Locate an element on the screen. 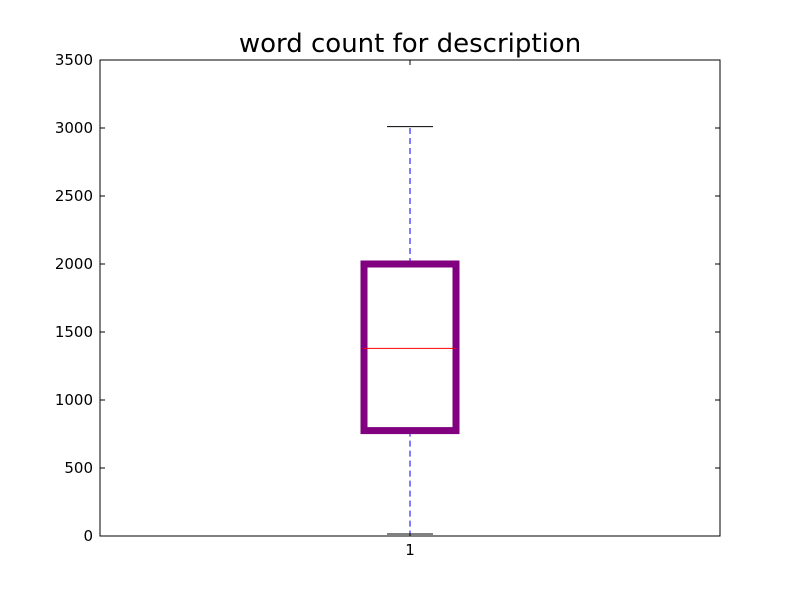 The image size is (800, 595). y-tick-label: 2500 is located at coordinates (74, 196).